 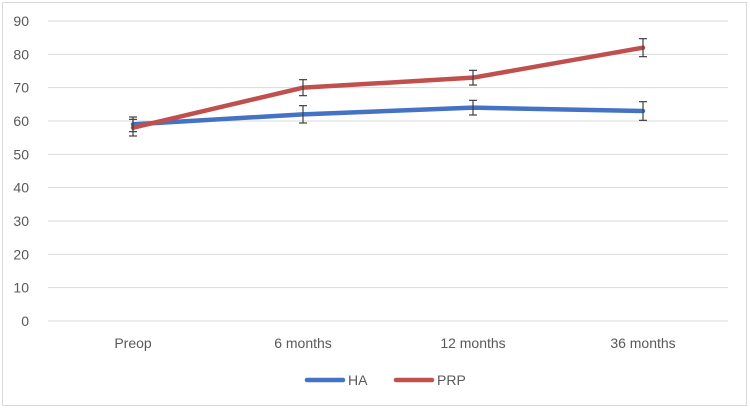 I want to click on x-tick-label: 6 months, so click(x=303, y=343).